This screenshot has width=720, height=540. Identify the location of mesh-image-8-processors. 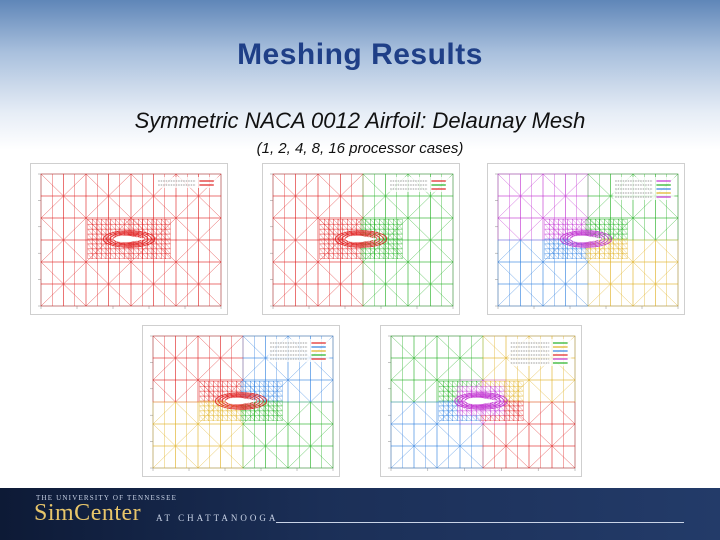
(241, 401).